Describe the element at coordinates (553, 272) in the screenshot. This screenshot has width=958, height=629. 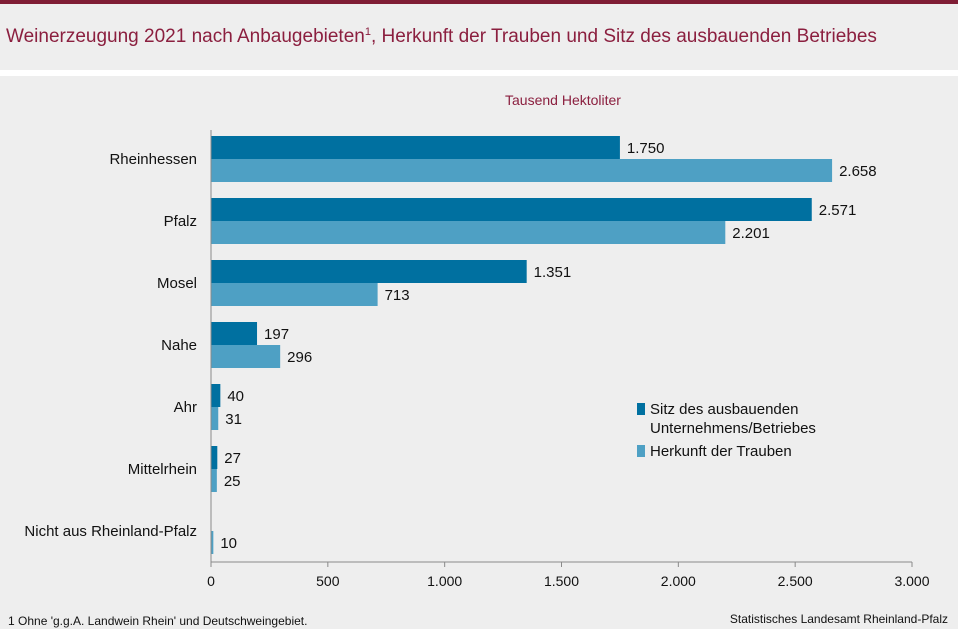
I see `data-label: 1.351` at that location.